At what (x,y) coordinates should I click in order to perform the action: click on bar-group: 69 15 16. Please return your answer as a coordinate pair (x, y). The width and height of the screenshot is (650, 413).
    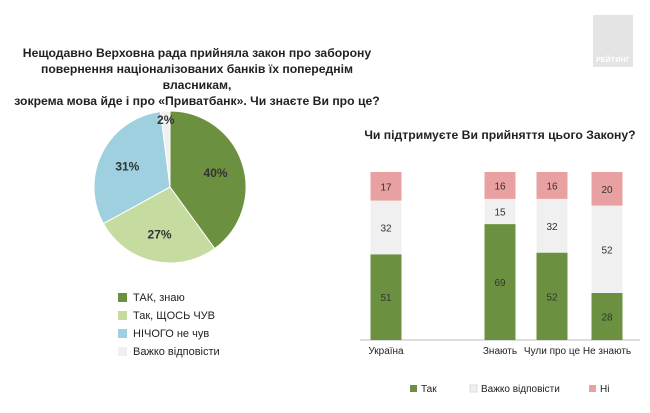
    Looking at the image, I should click on (500, 256).